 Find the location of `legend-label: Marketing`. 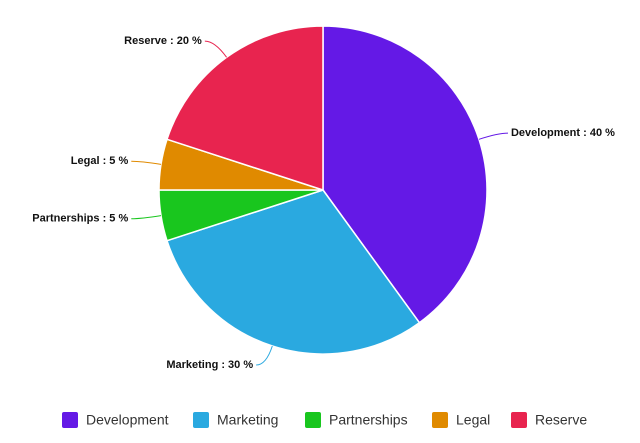

legend-label: Marketing is located at coordinates (247, 420).